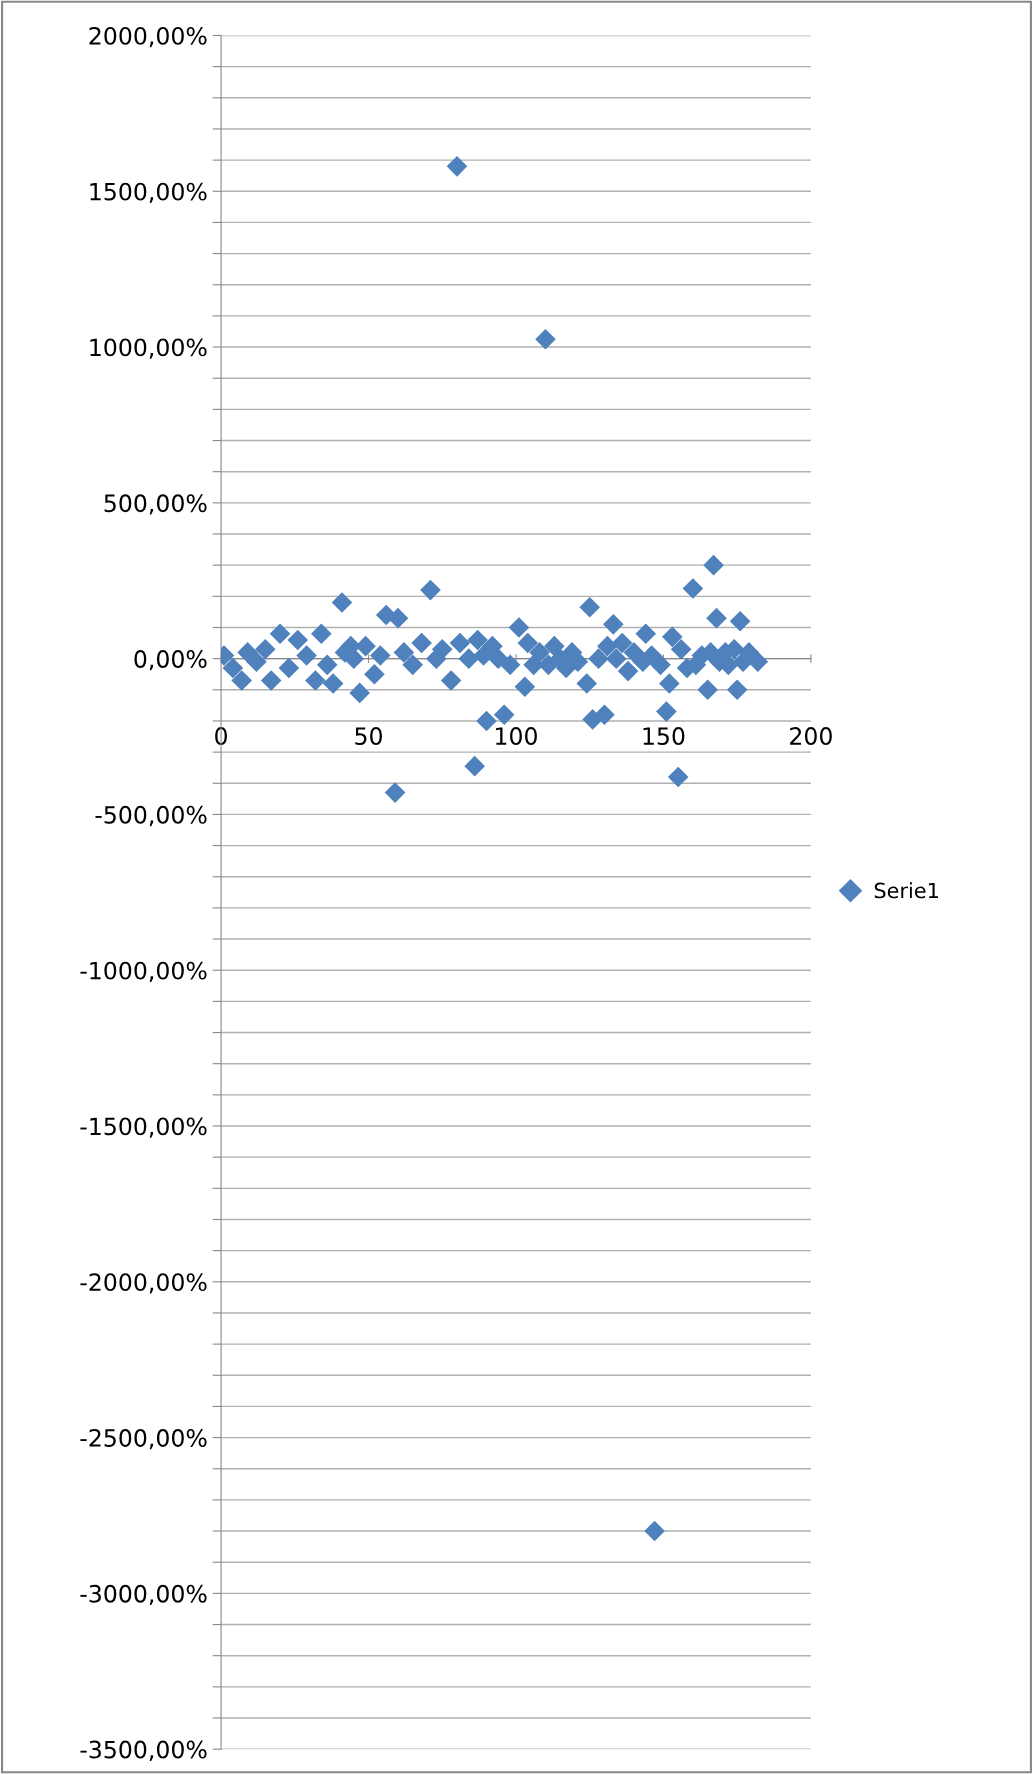  Describe the element at coordinates (664, 736) in the screenshot. I see `x-tick-label: 150` at that location.